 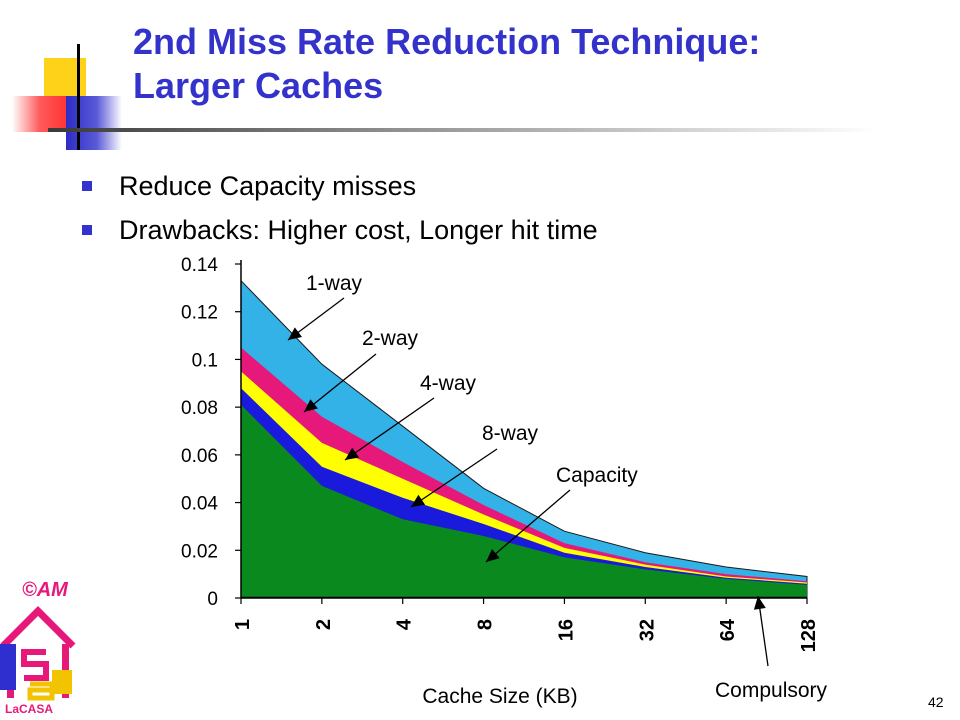 What do you see at coordinates (936, 702) in the screenshot?
I see `page-number: 42` at bounding box center [936, 702].